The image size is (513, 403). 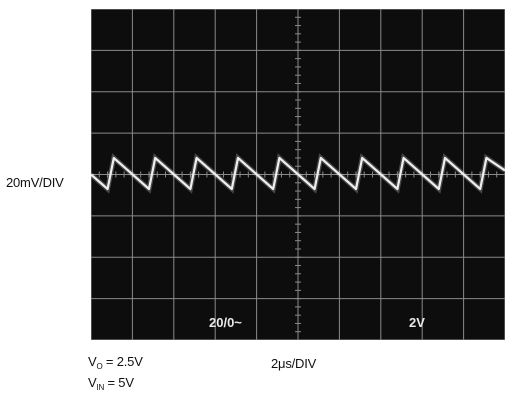 I want to click on vo-value: = 2.5V, so click(x=122, y=361).